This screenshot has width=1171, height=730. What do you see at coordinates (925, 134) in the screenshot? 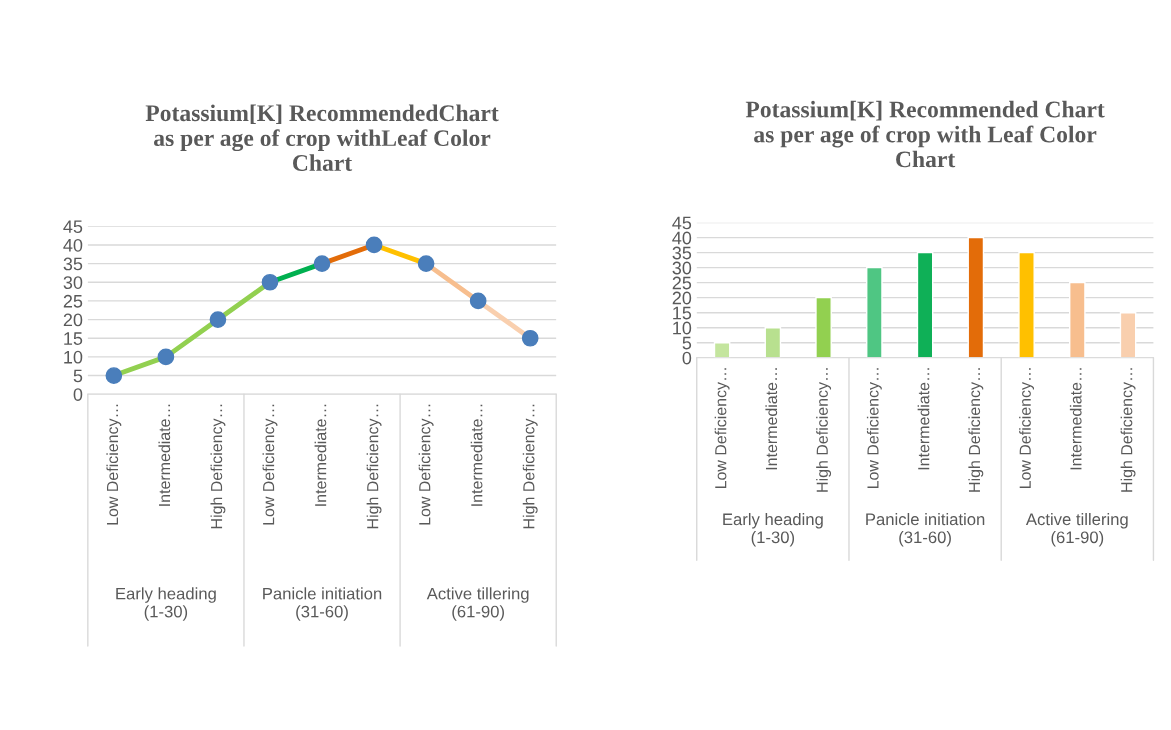
I see `chart-title: Potassium[K] Recommended Chart as per age of crop with Leaf Color Chart` at bounding box center [925, 134].